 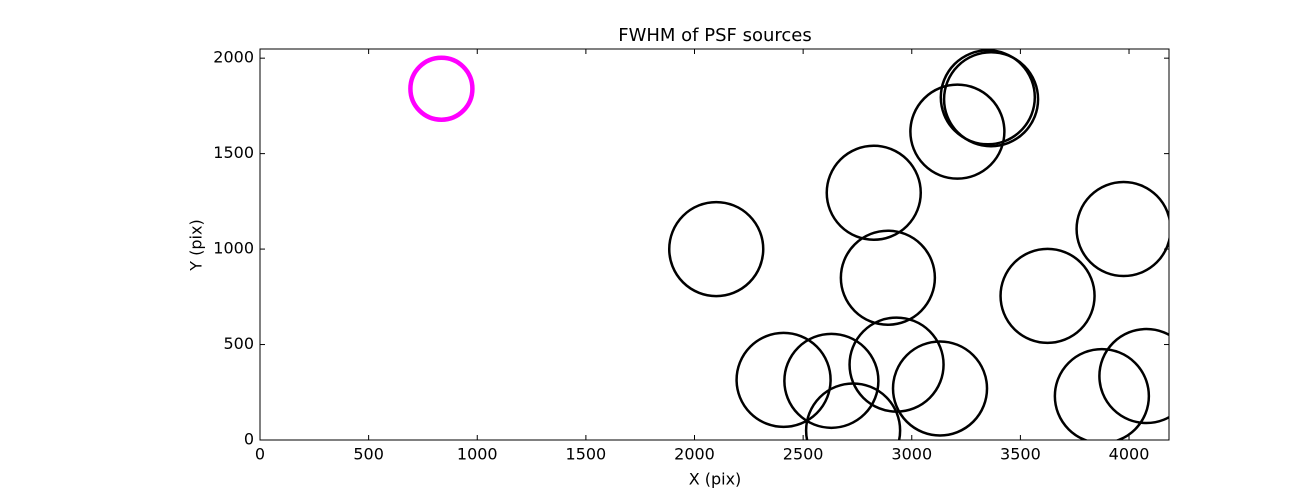 I want to click on y-tick-label: 1500, so click(x=233, y=152).